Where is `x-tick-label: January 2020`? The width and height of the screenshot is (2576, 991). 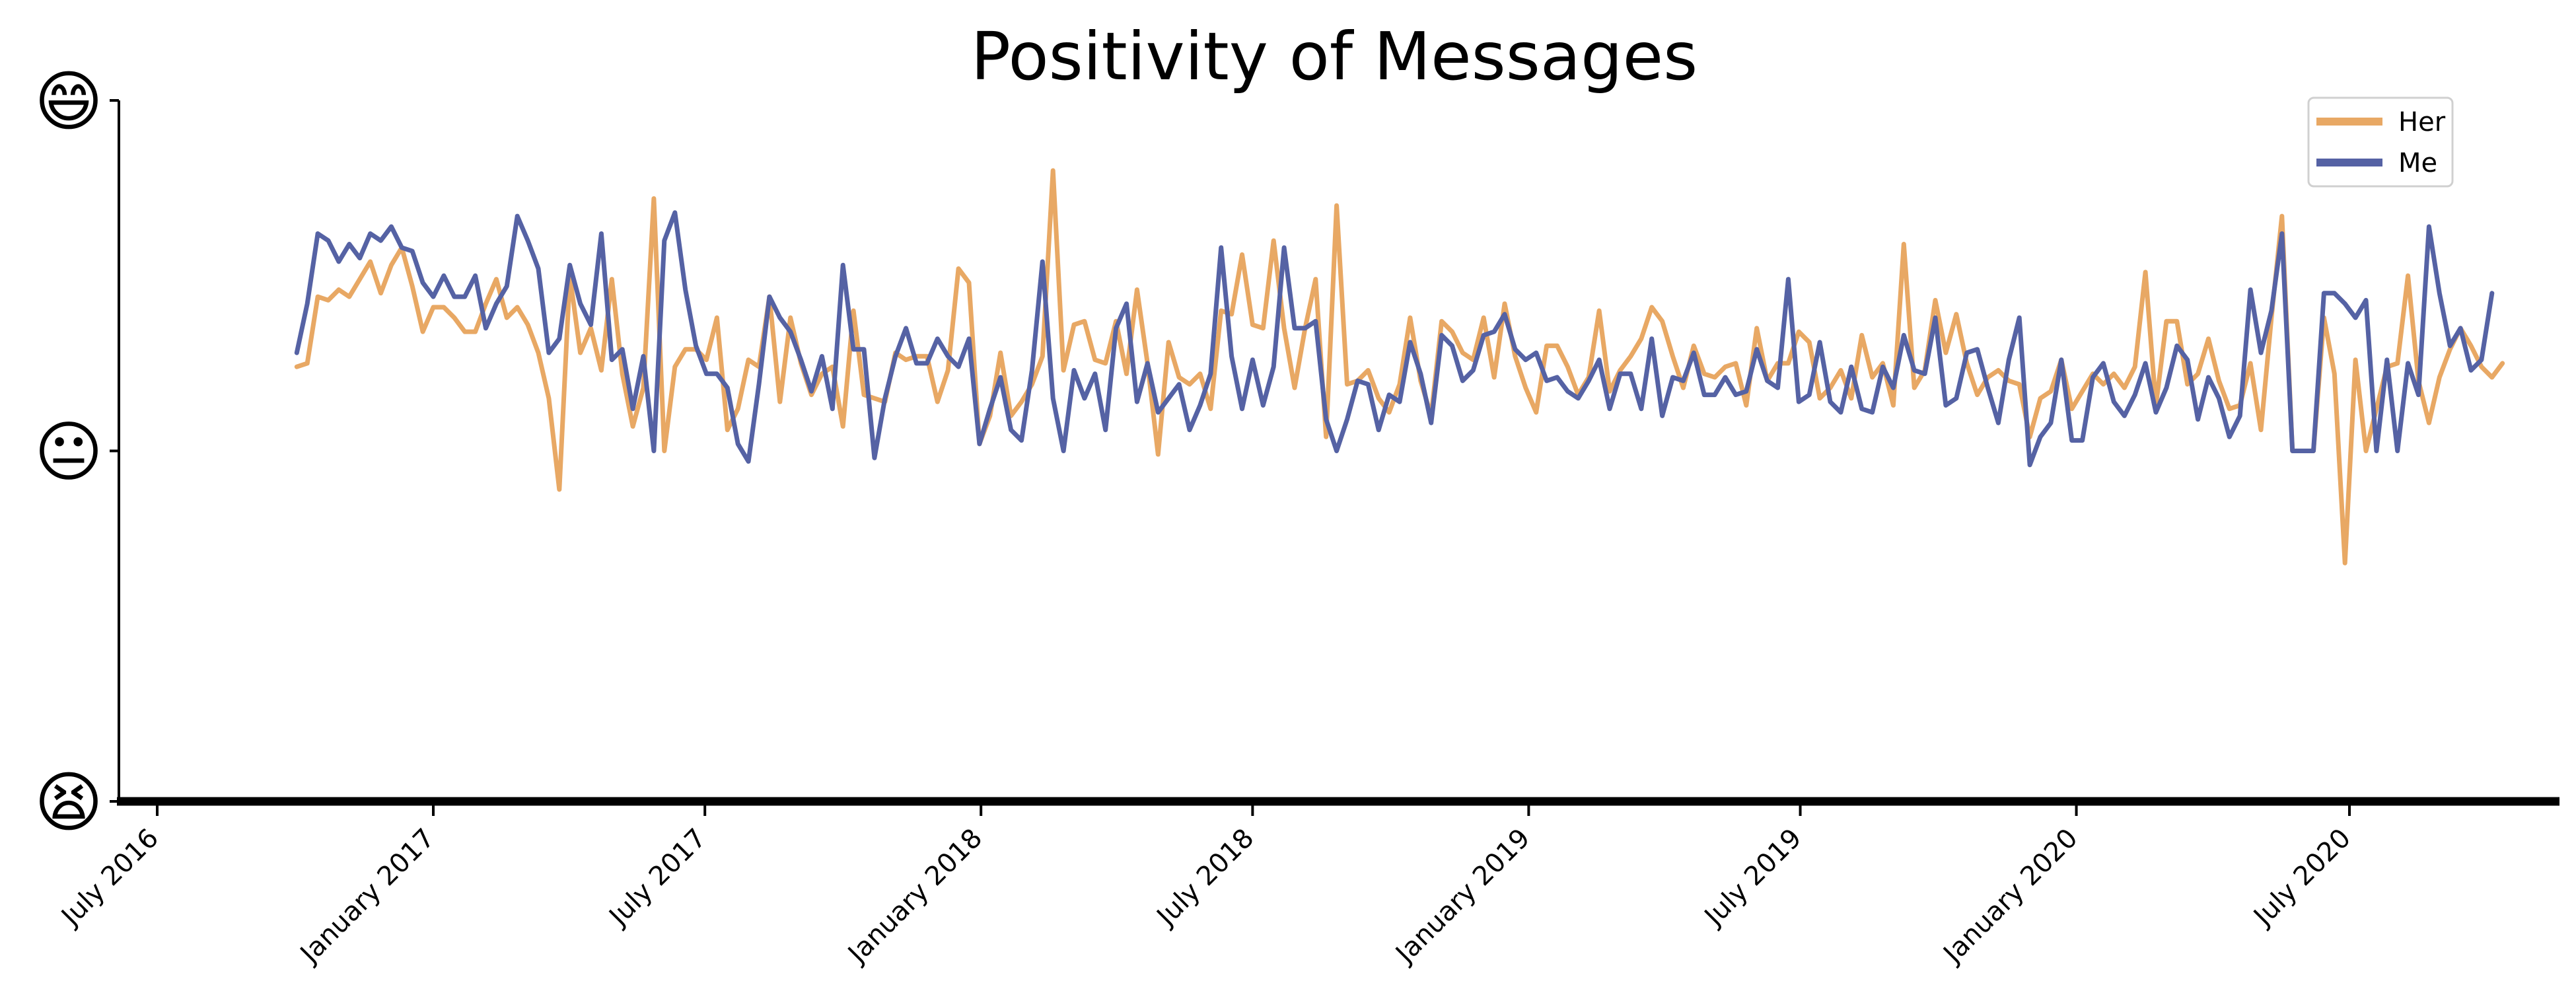 x-tick-label: January 2020 is located at coordinates (2011, 897).